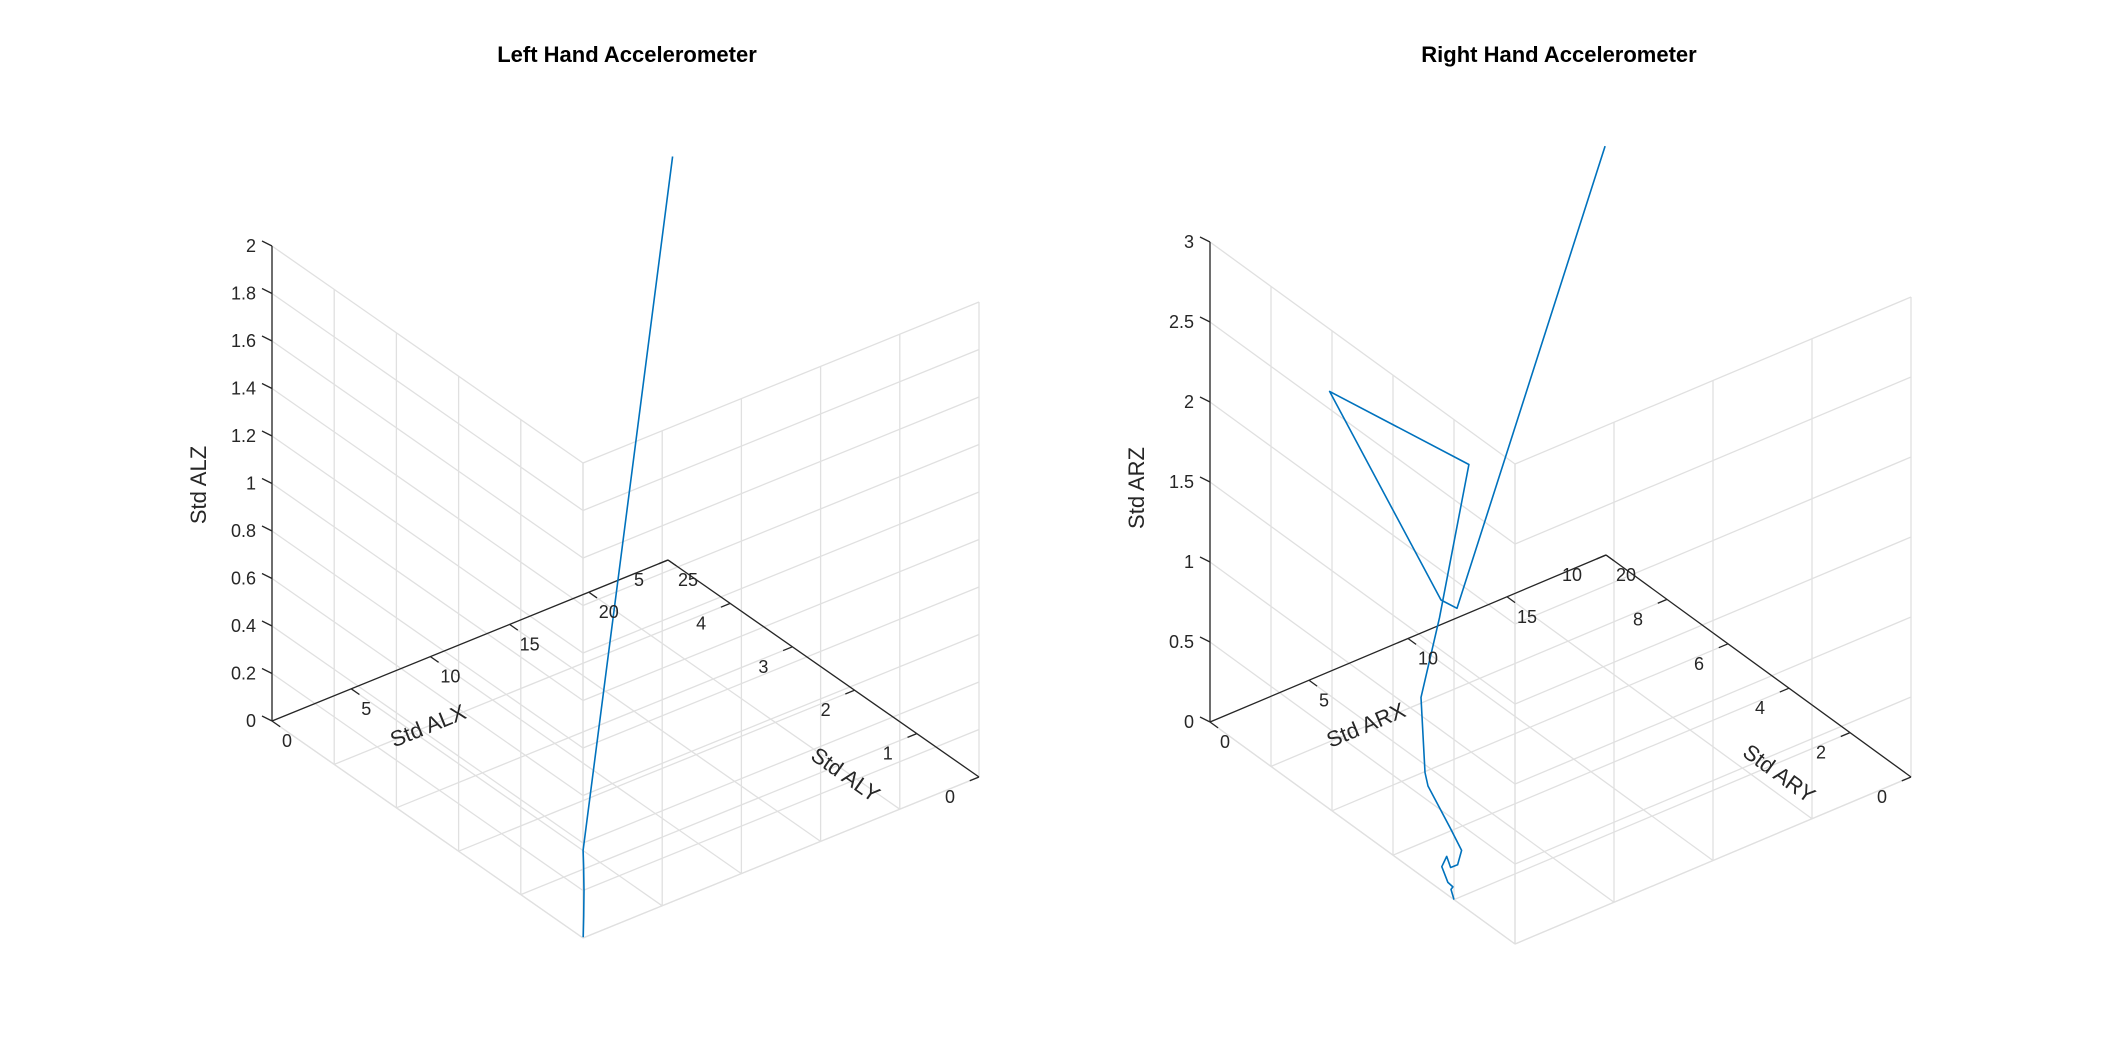 Image resolution: width=2109 pixels, height=1060 pixels. Describe the element at coordinates (1699, 664) in the screenshot. I see `y-tick-label: 6` at that location.